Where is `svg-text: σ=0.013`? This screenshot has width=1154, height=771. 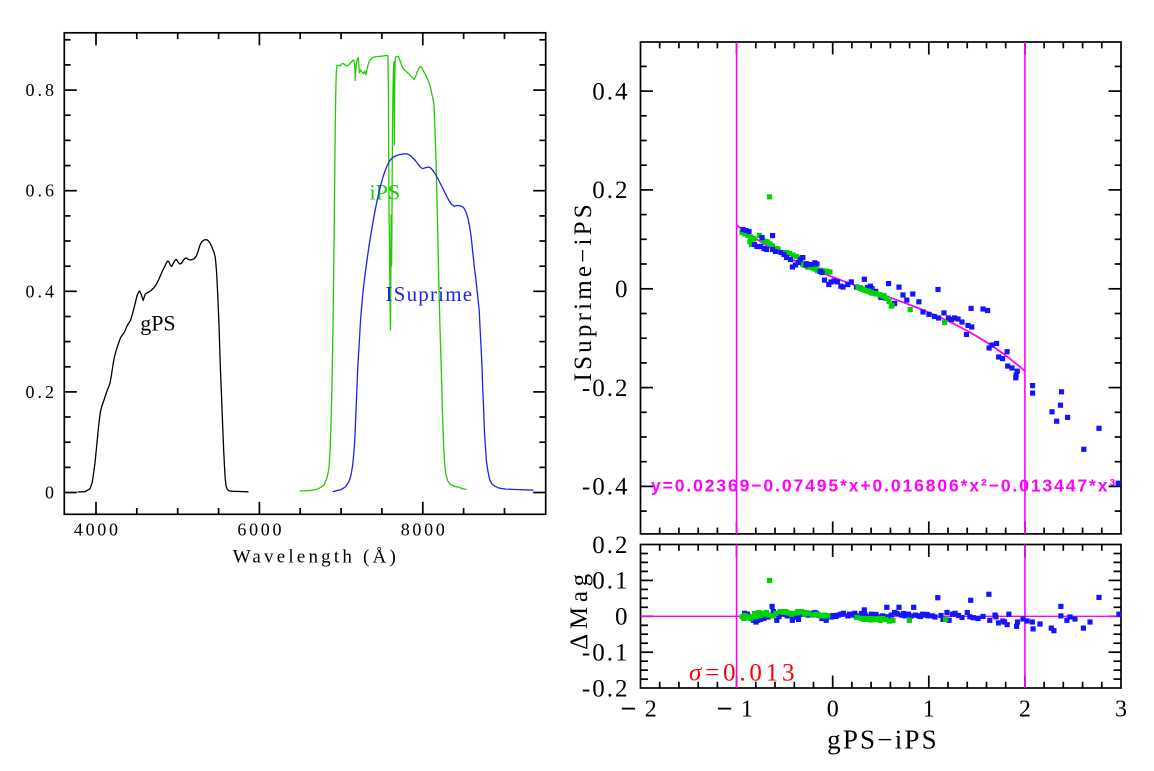 svg-text: σ=0.013 is located at coordinates (743, 672).